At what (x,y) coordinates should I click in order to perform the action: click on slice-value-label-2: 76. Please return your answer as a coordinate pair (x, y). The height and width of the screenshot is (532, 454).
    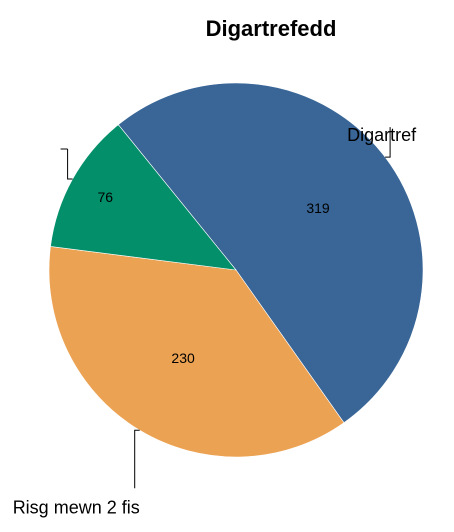
    Looking at the image, I should click on (106, 197).